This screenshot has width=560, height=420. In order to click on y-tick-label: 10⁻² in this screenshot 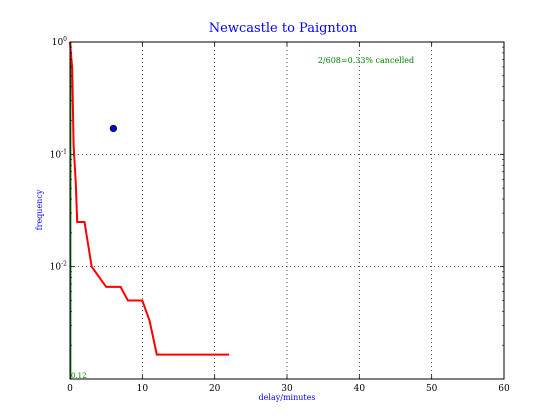, I will do `click(58, 267)`.